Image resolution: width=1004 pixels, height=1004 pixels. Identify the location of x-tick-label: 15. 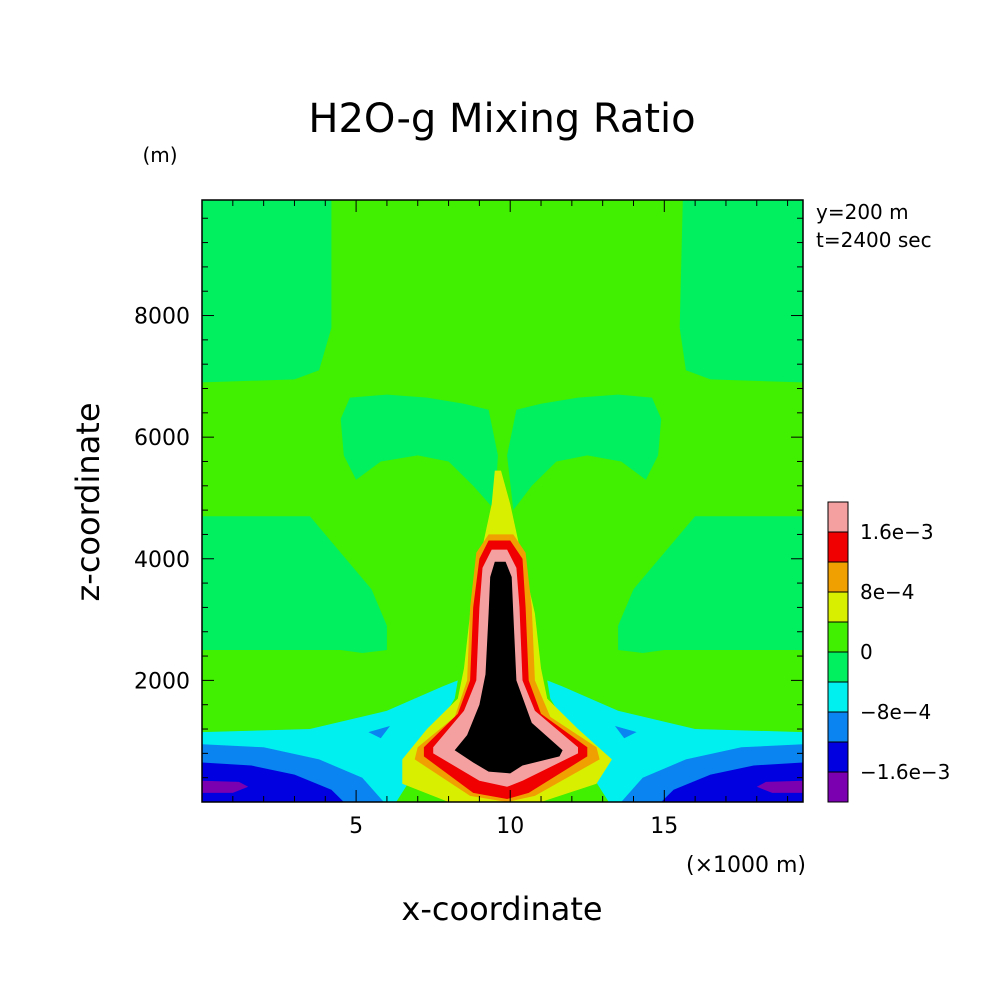
(664, 826).